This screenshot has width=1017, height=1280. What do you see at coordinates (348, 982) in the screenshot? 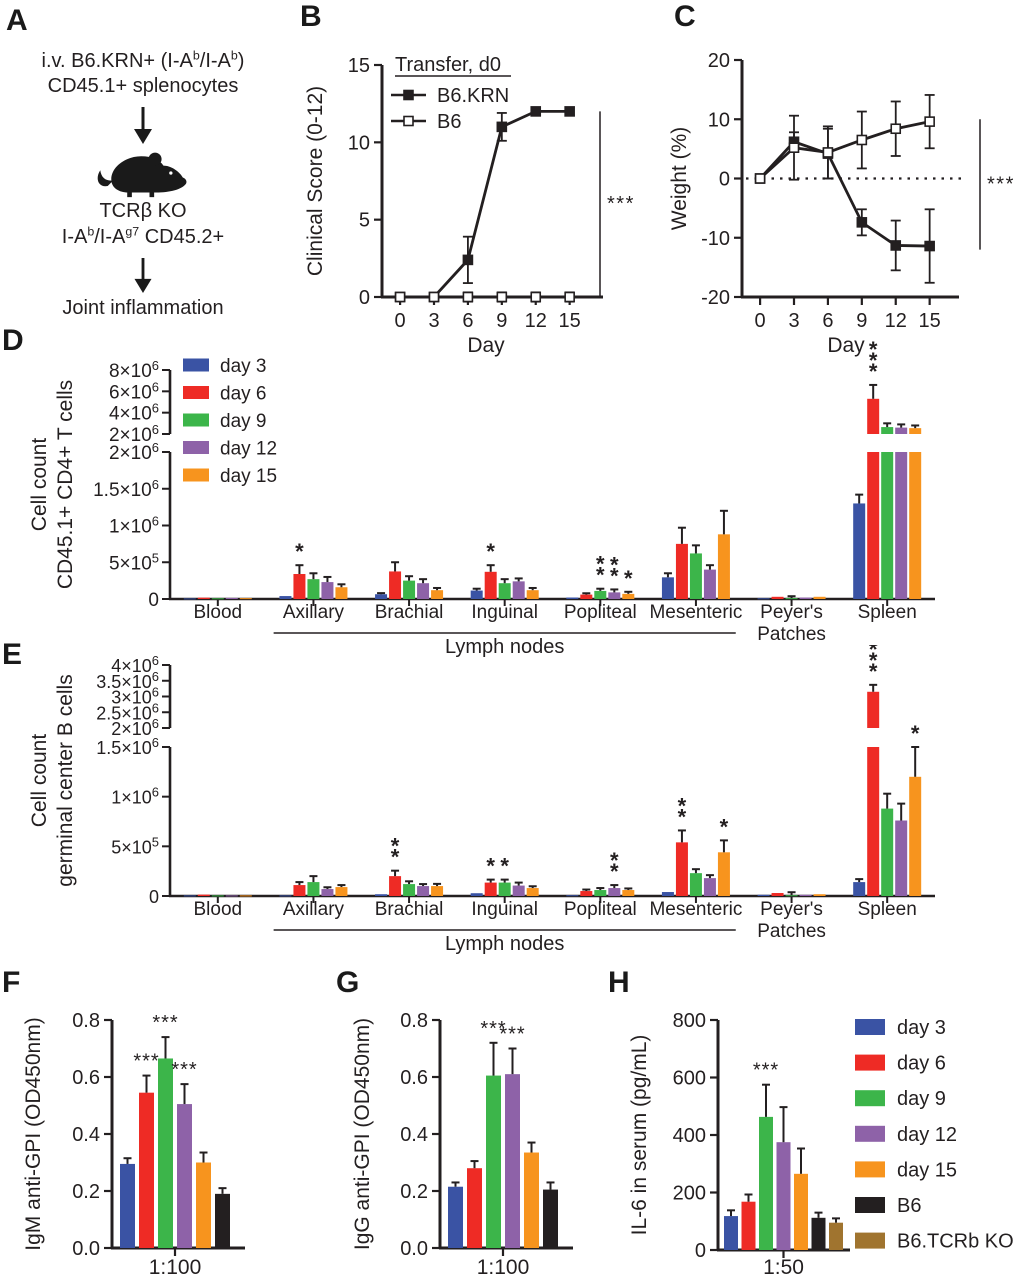
I see `panel-label-g: G` at bounding box center [348, 982].